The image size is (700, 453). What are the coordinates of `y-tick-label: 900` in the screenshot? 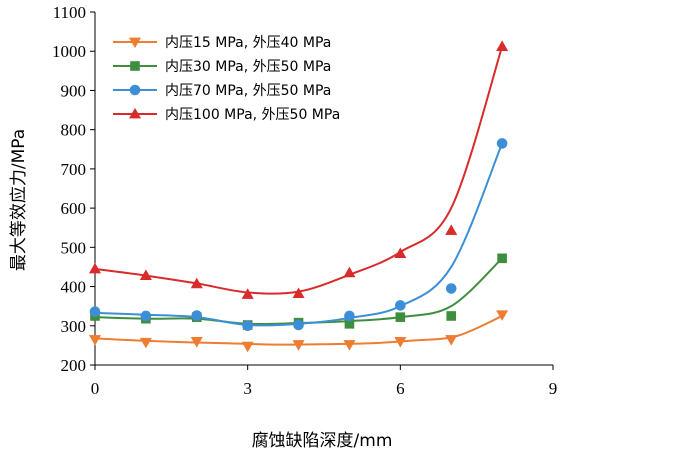 It's located at (74, 90).